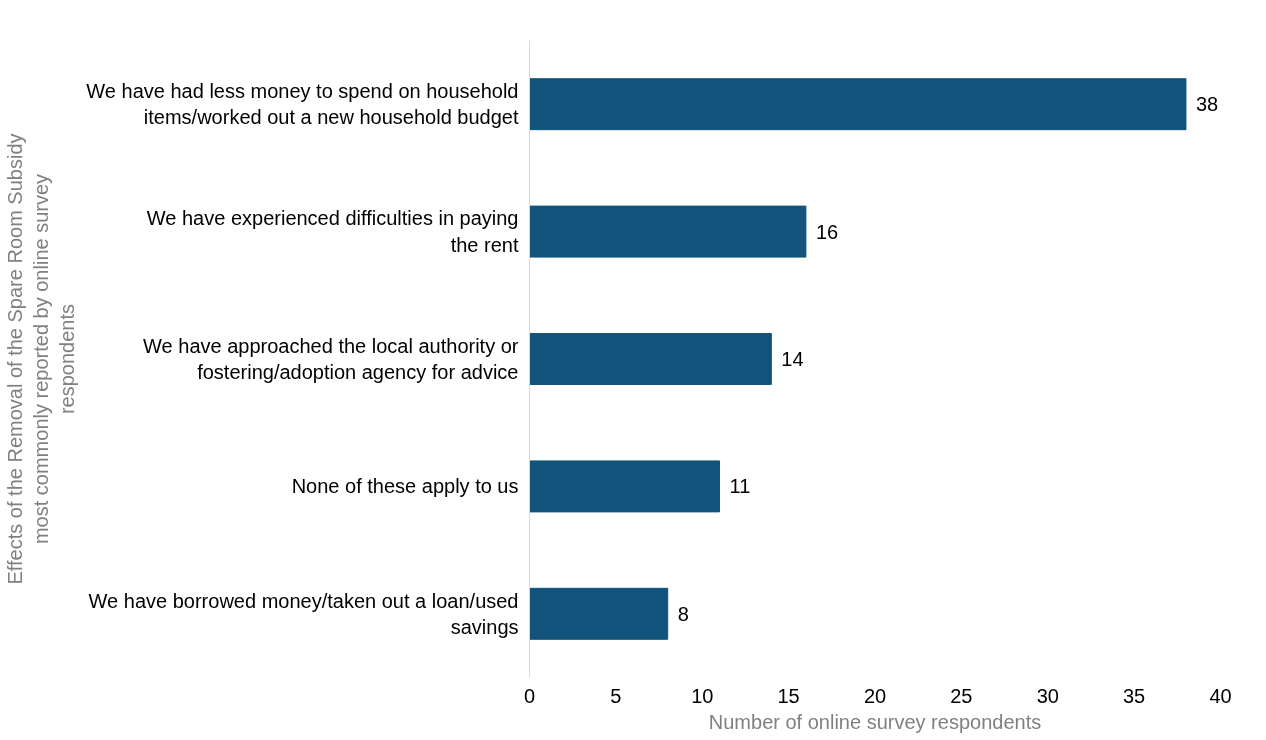  I want to click on x-tick-label: 20, so click(875, 695).